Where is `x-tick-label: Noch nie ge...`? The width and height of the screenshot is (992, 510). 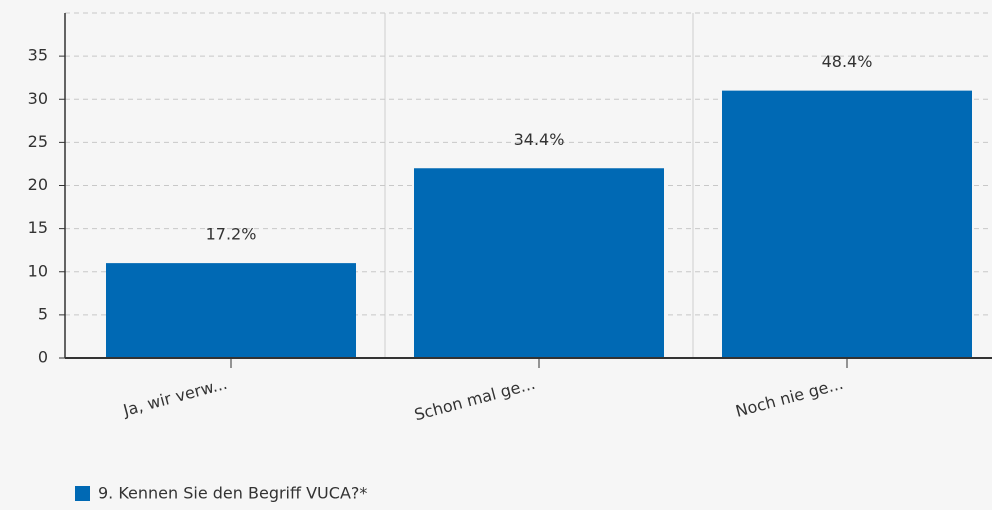 x-tick-label: Noch nie ge... is located at coordinates (789, 397).